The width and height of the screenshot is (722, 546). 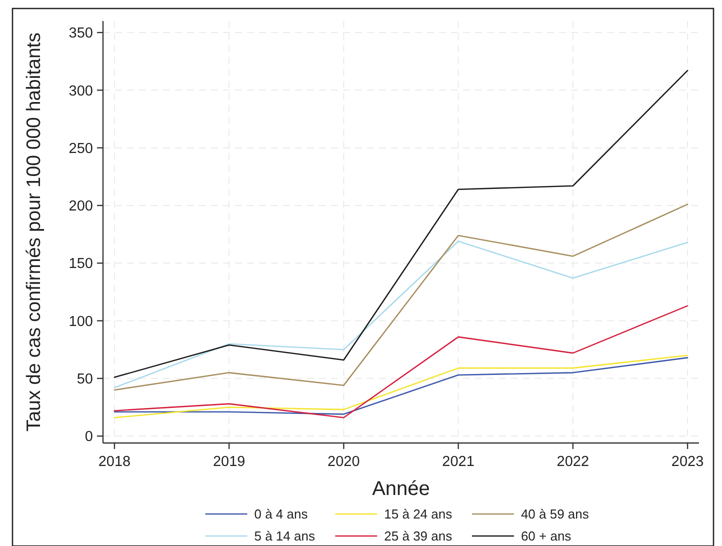 I want to click on legend-label: 40 à 59 ans, so click(x=555, y=514).